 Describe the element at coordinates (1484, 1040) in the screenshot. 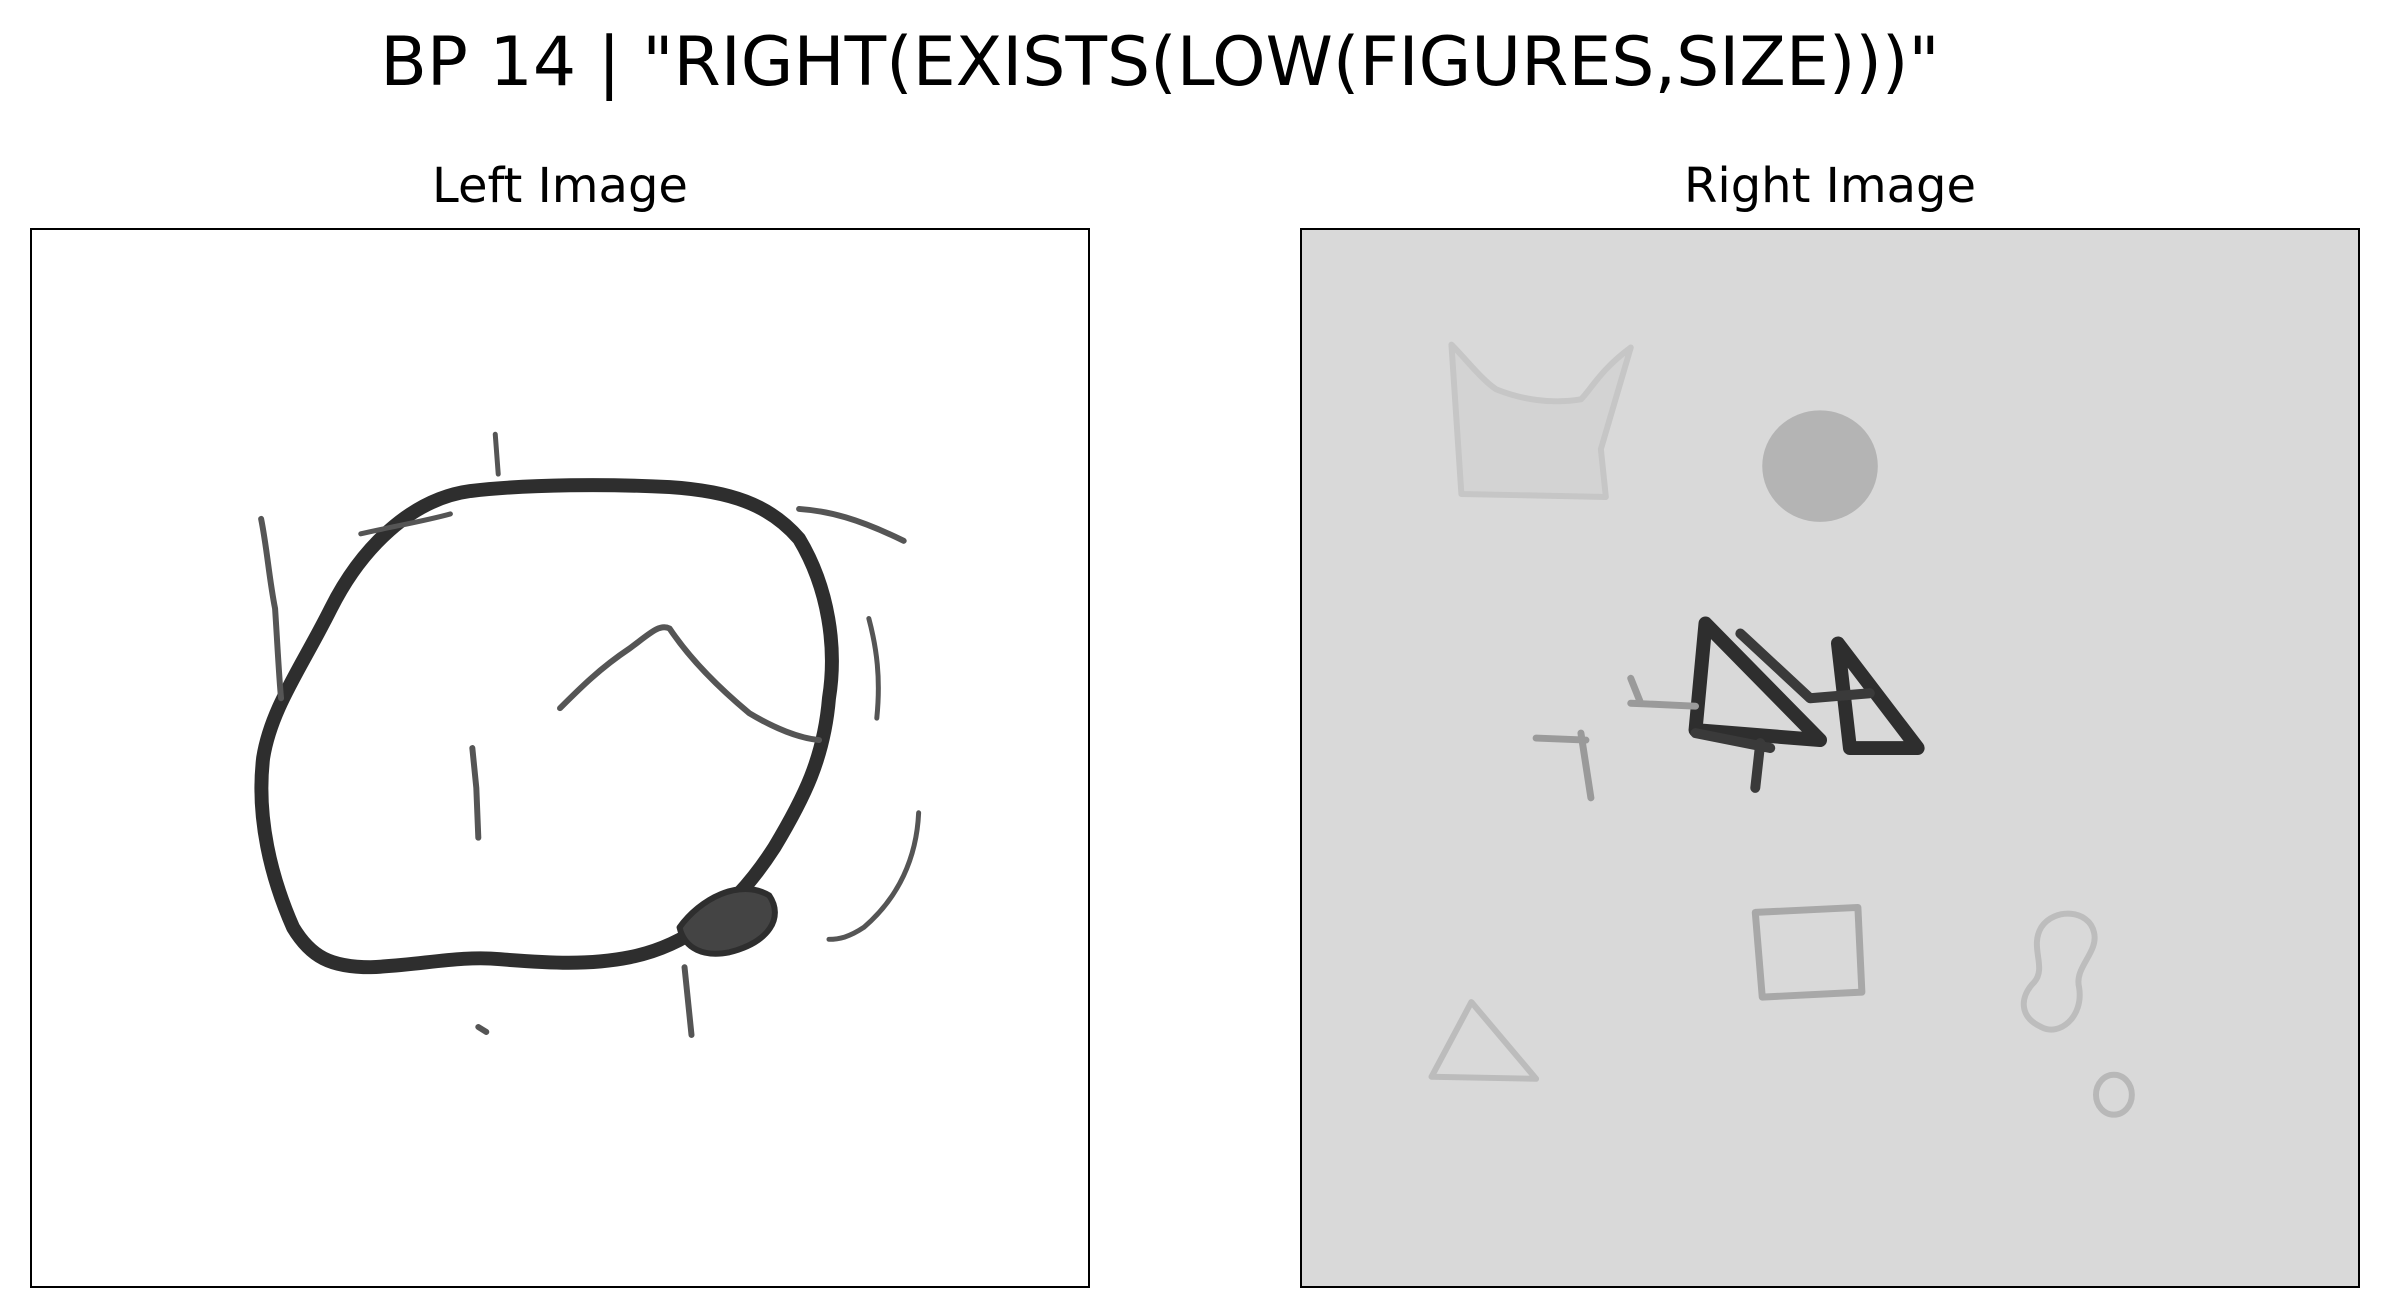

I see `small-triangle-outline` at that location.